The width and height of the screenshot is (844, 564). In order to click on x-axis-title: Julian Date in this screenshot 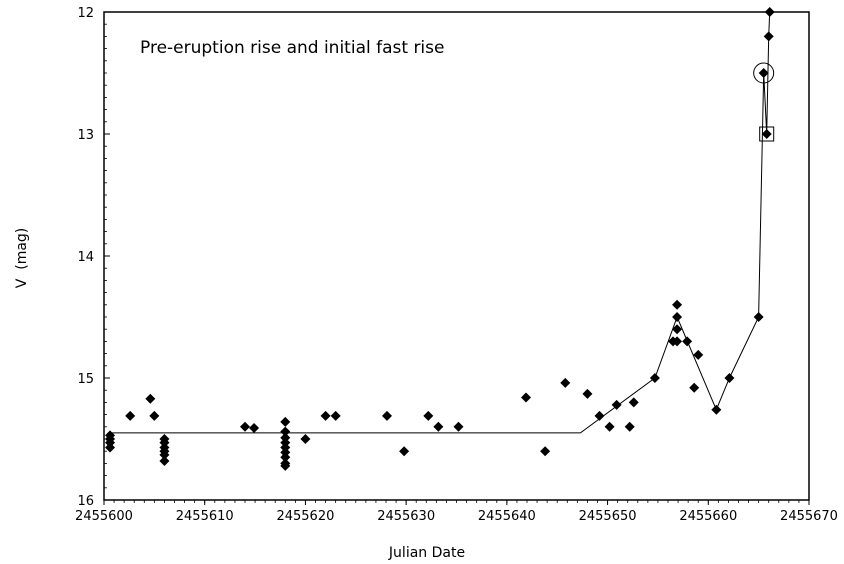, I will do `click(426, 553)`.